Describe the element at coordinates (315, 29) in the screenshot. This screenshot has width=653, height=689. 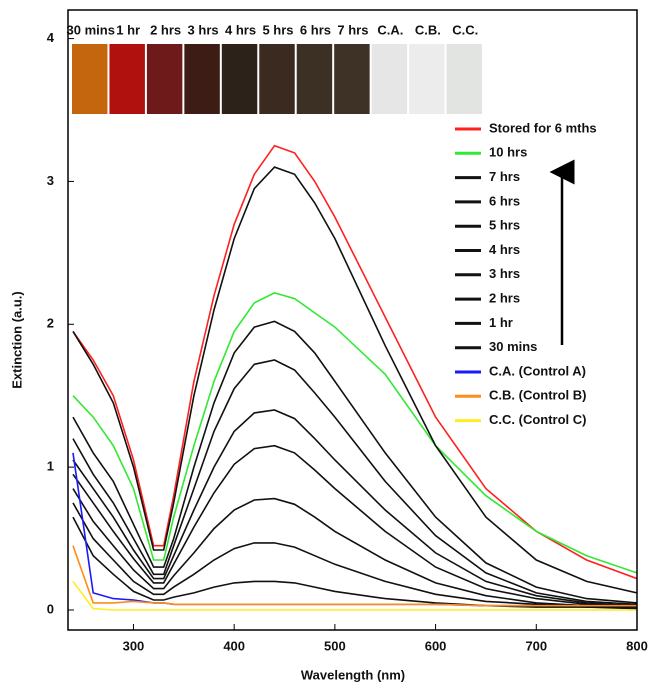
I see `vial-label: 6 hrs` at that location.